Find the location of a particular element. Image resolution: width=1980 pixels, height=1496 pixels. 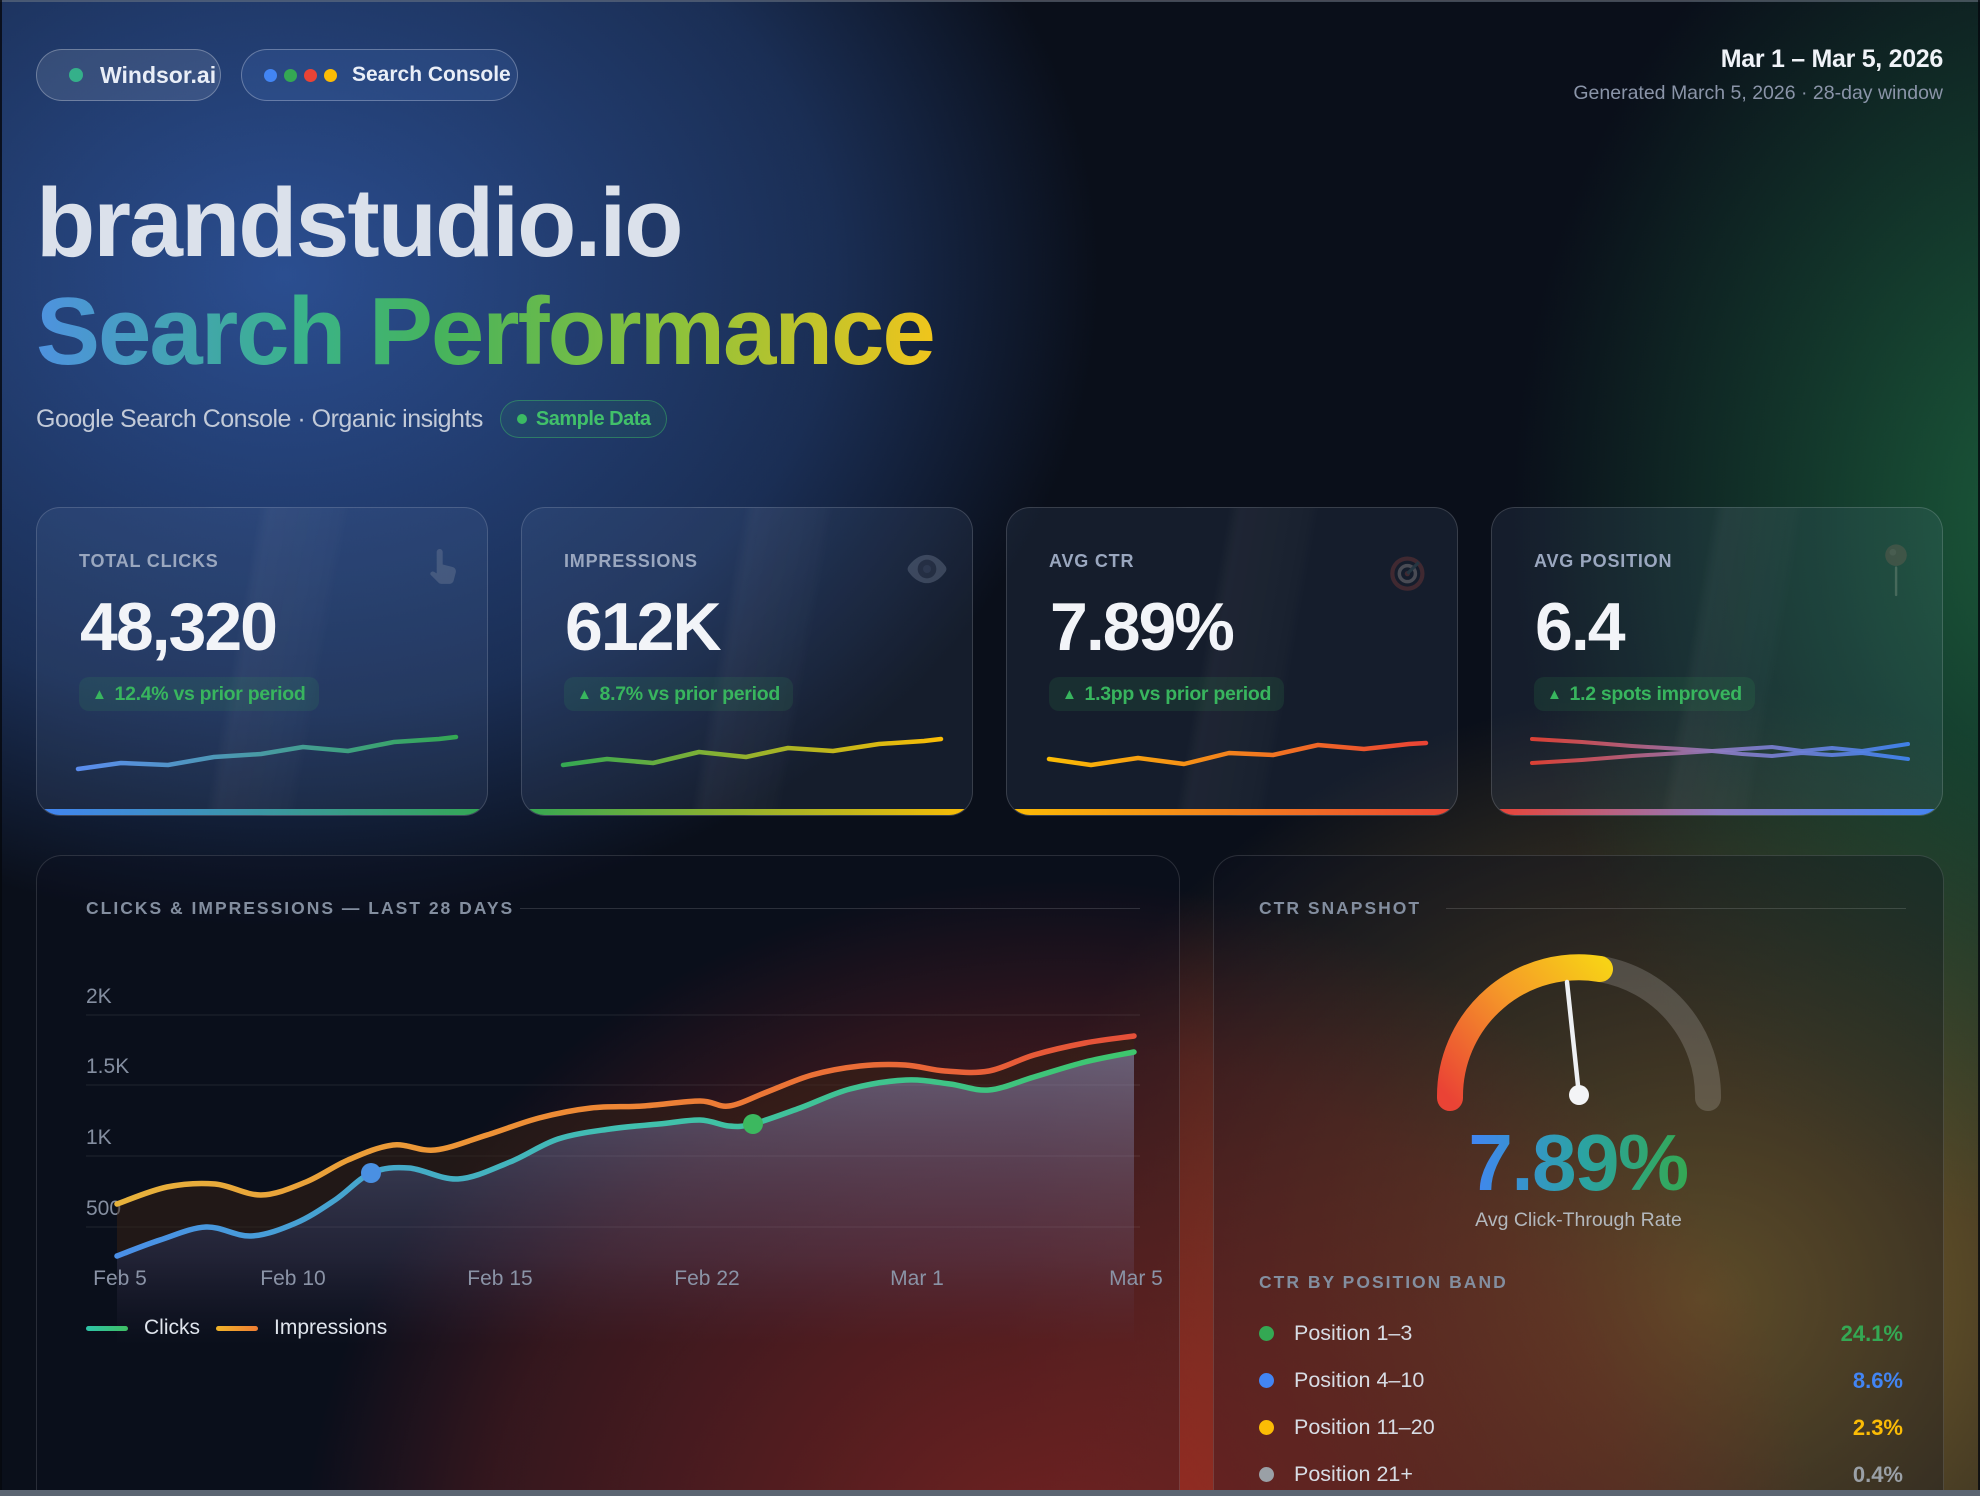

svg-text: Feb 10 is located at coordinates (292, 1278).